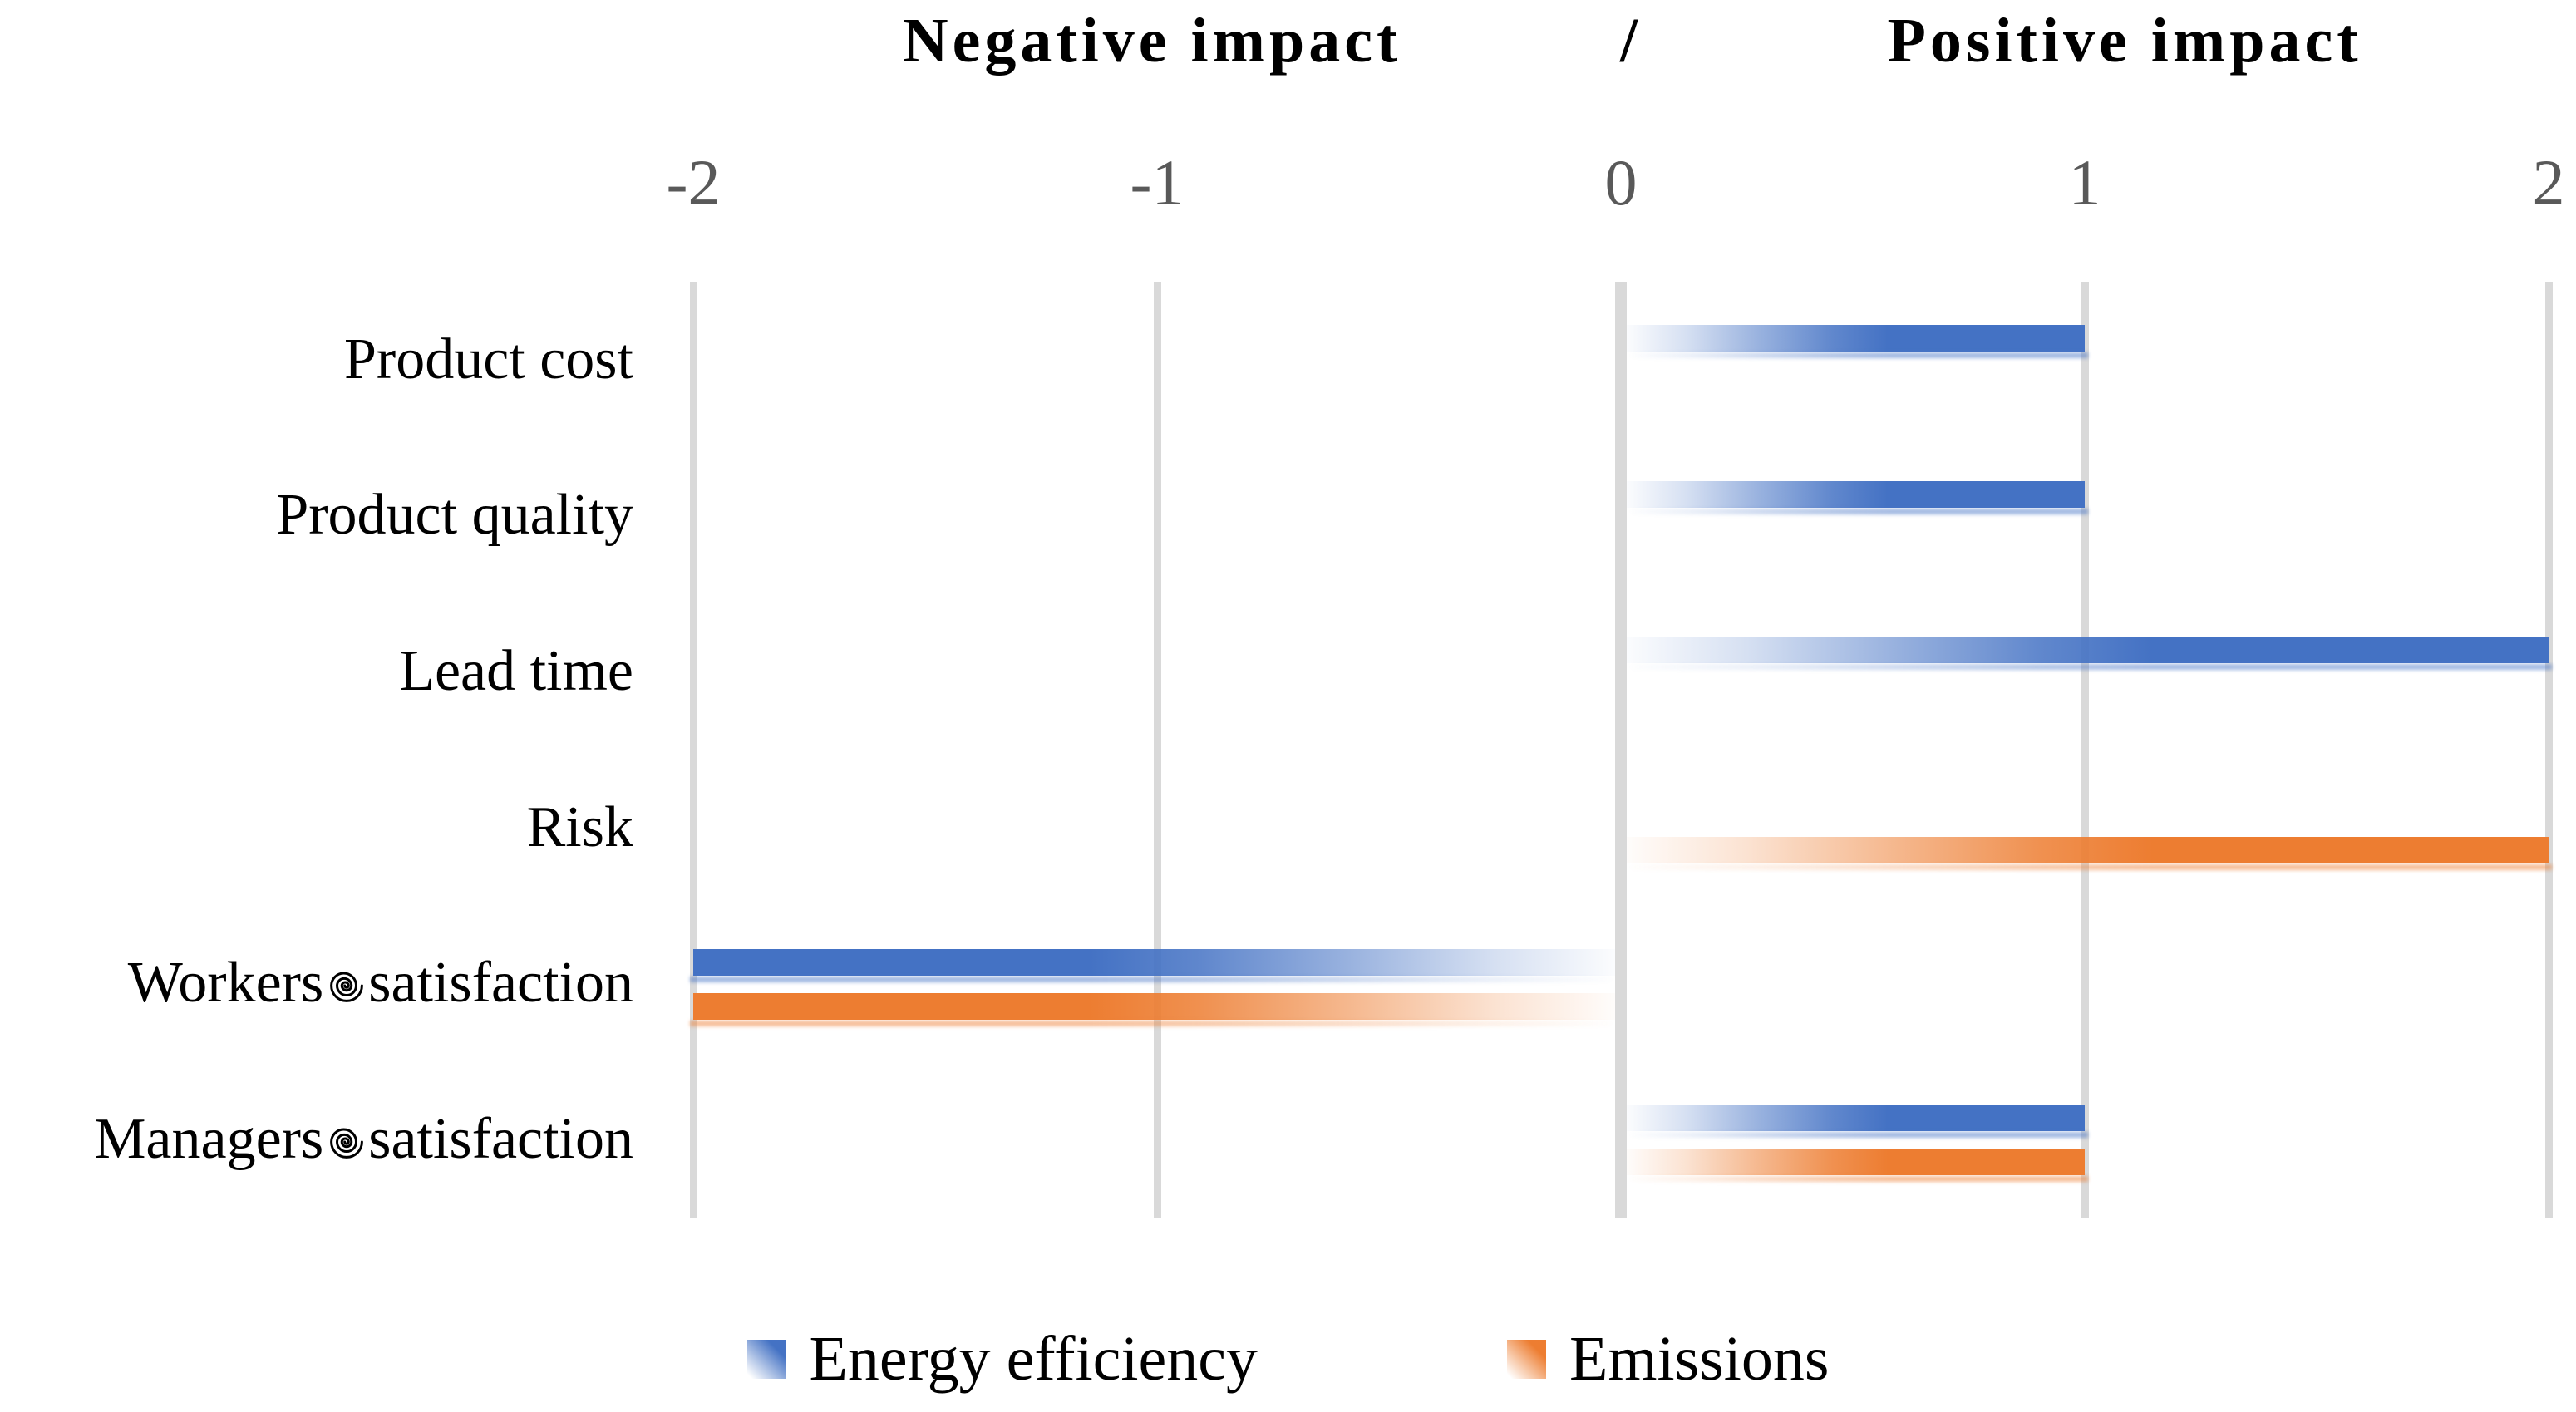 Image resolution: width=2576 pixels, height=1412 pixels. I want to click on legend-label-emissions: Emissions, so click(1699, 1358).